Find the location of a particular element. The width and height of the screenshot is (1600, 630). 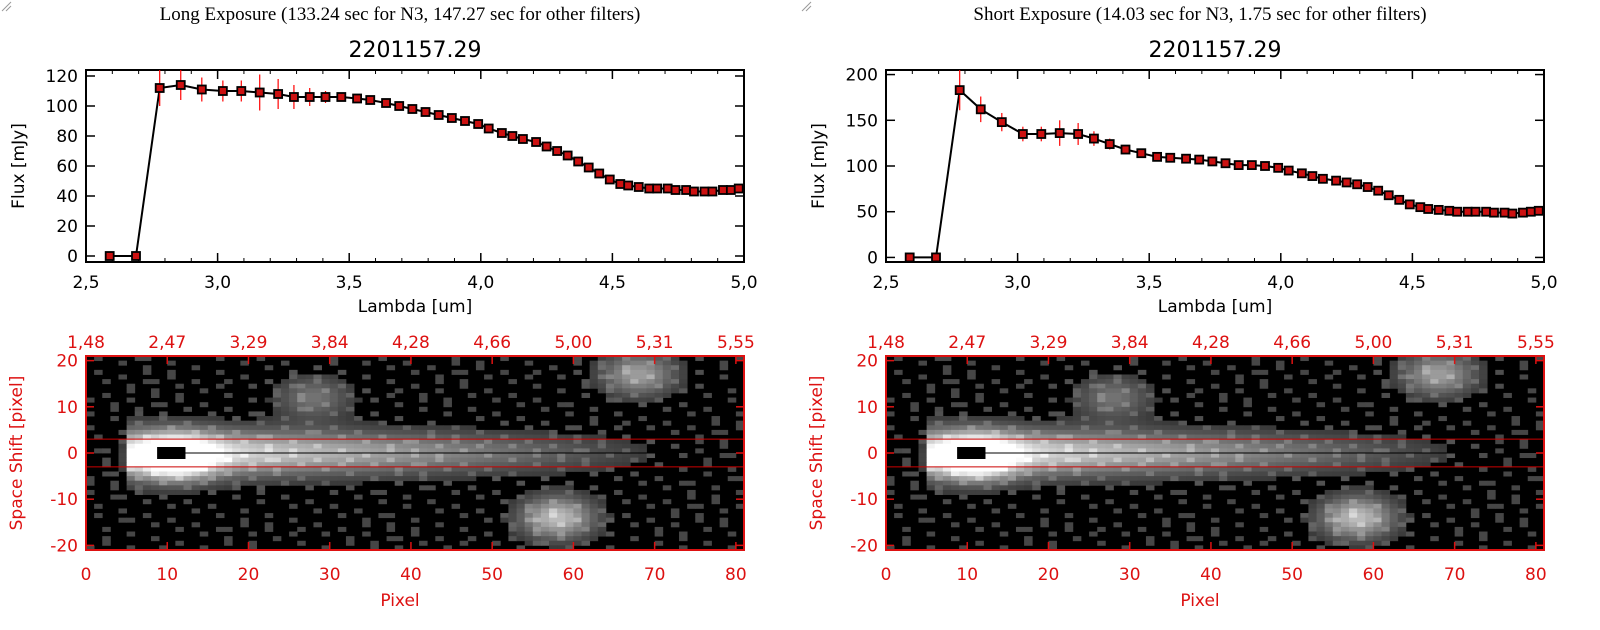

image-top-tick-label: 5,00 is located at coordinates (1373, 343).